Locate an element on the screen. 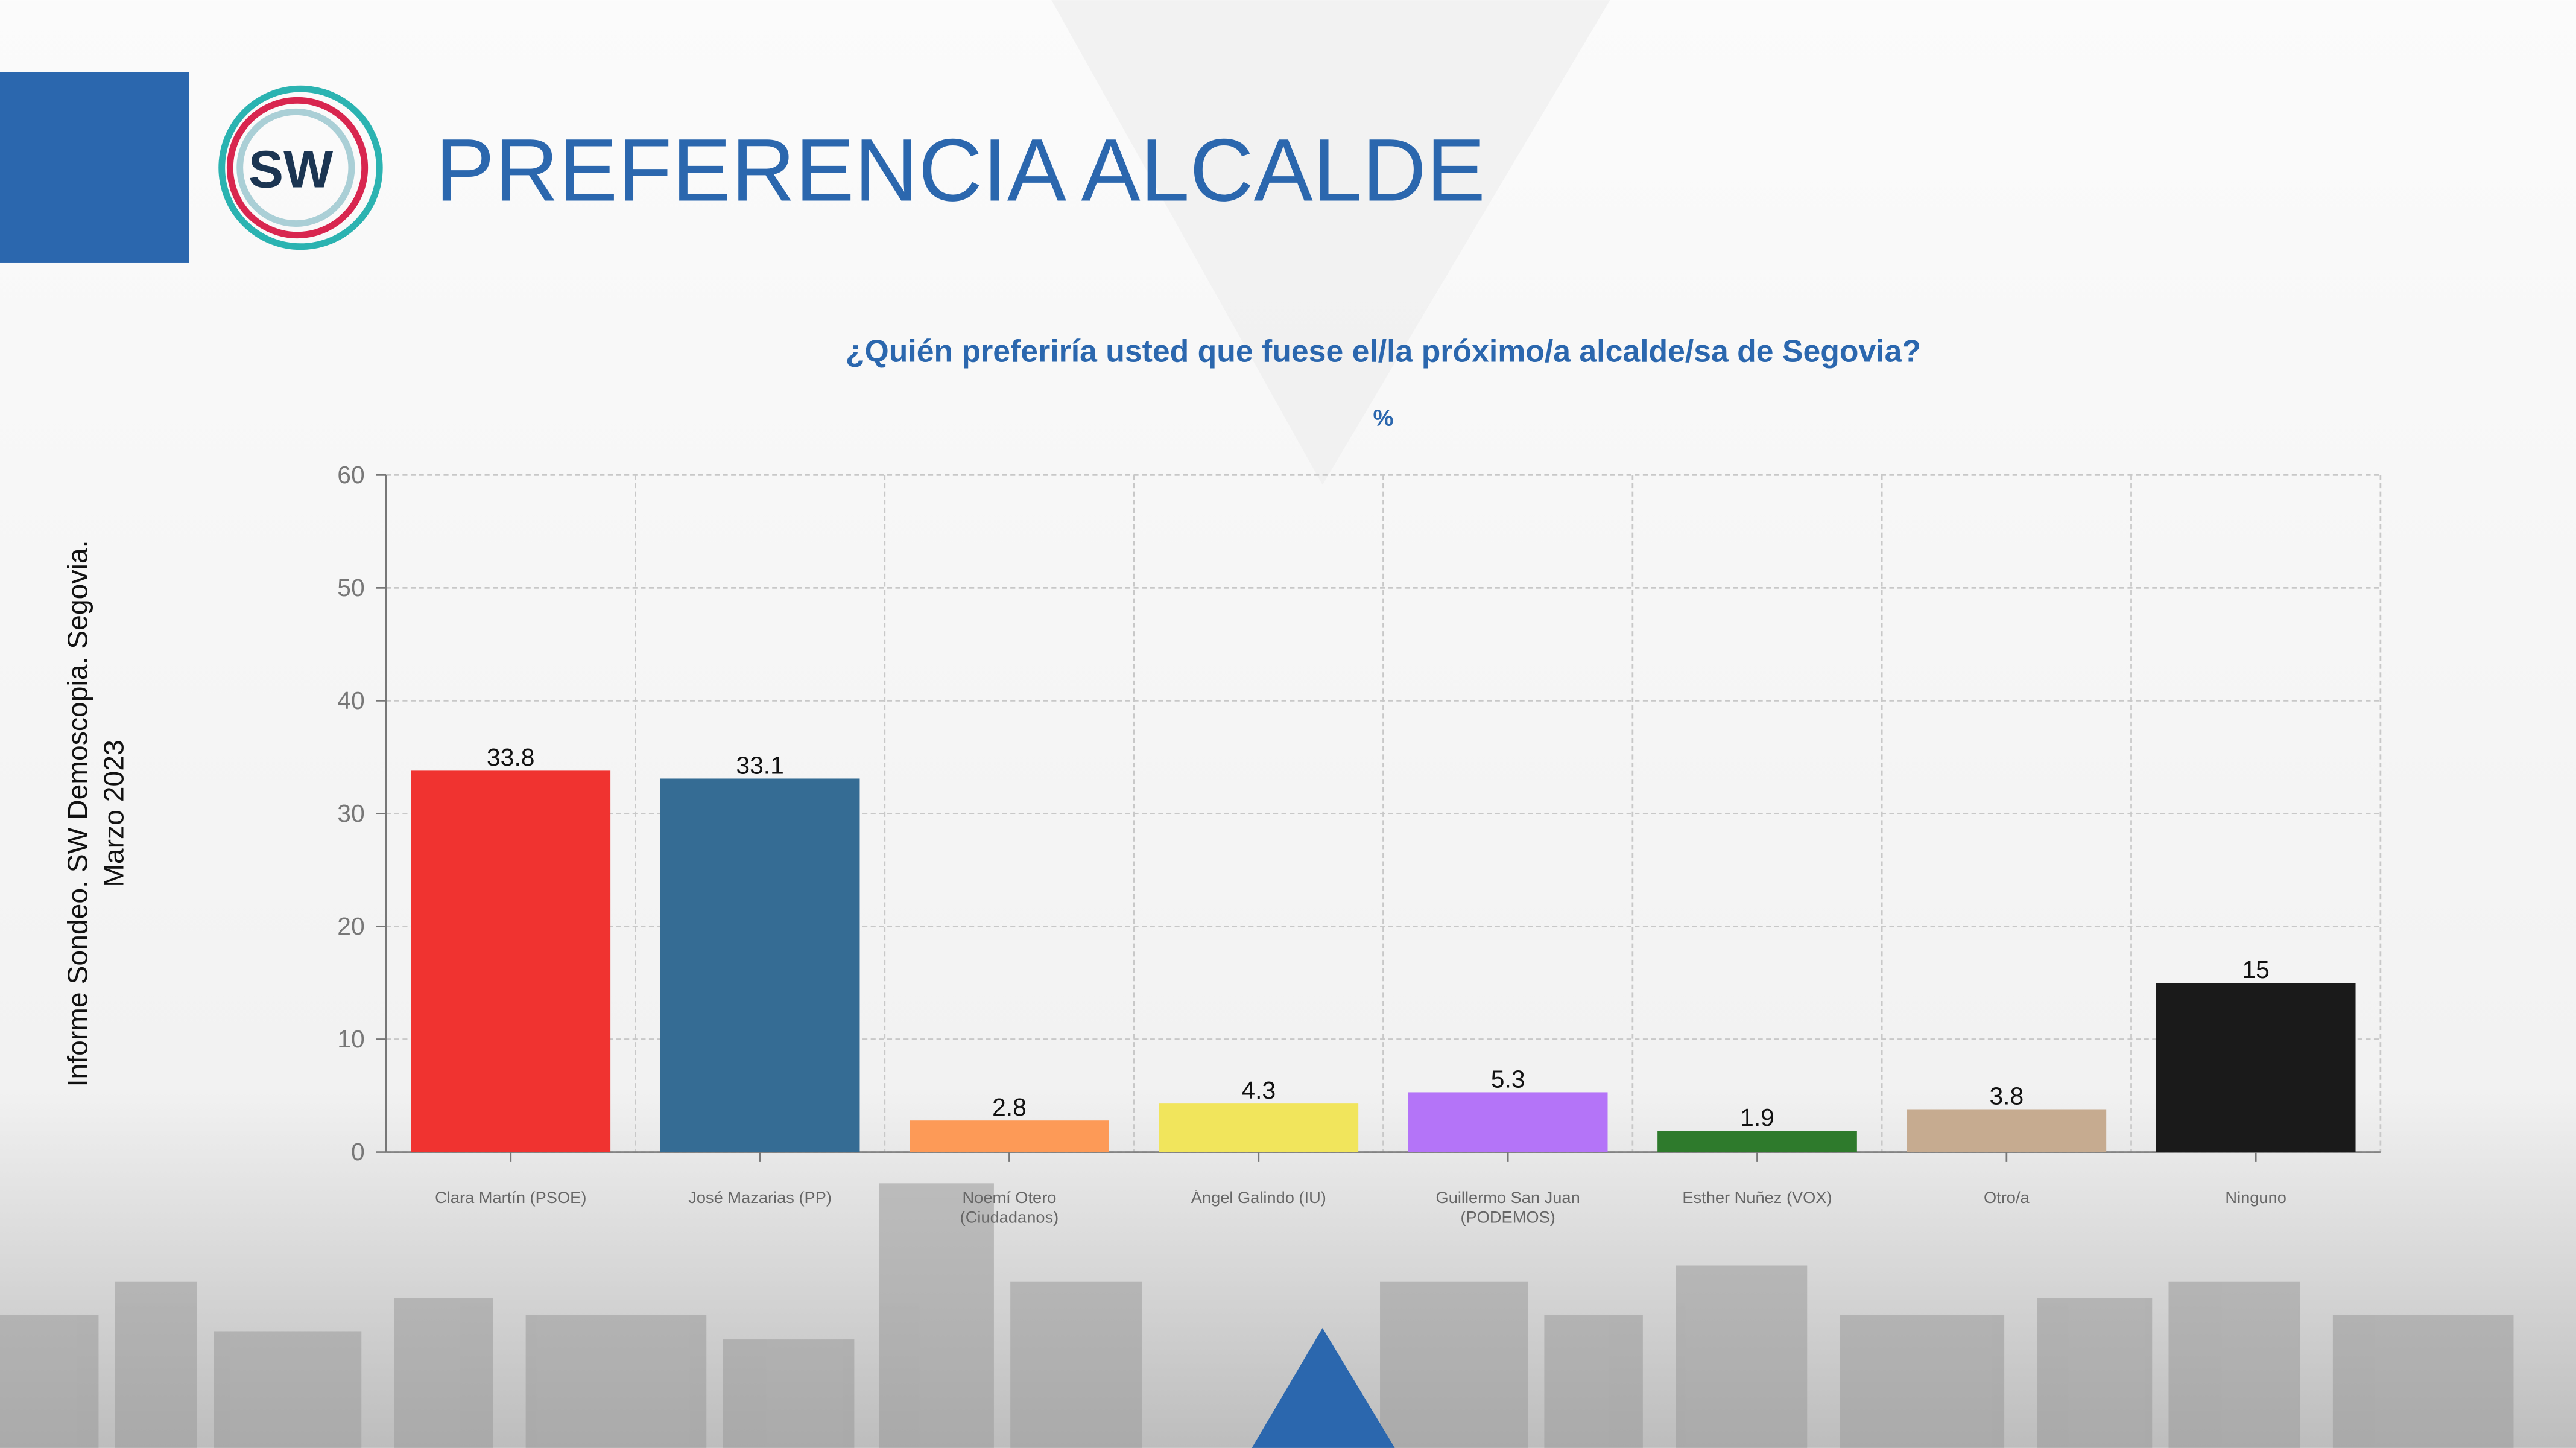  x-tick-label: Otro/a is located at coordinates (2006, 1199).